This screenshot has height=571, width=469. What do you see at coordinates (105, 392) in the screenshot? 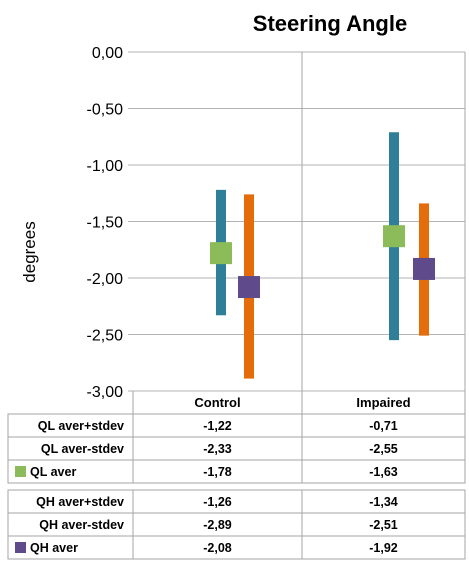
I see `y-tick-label: -3,00` at bounding box center [105, 392].